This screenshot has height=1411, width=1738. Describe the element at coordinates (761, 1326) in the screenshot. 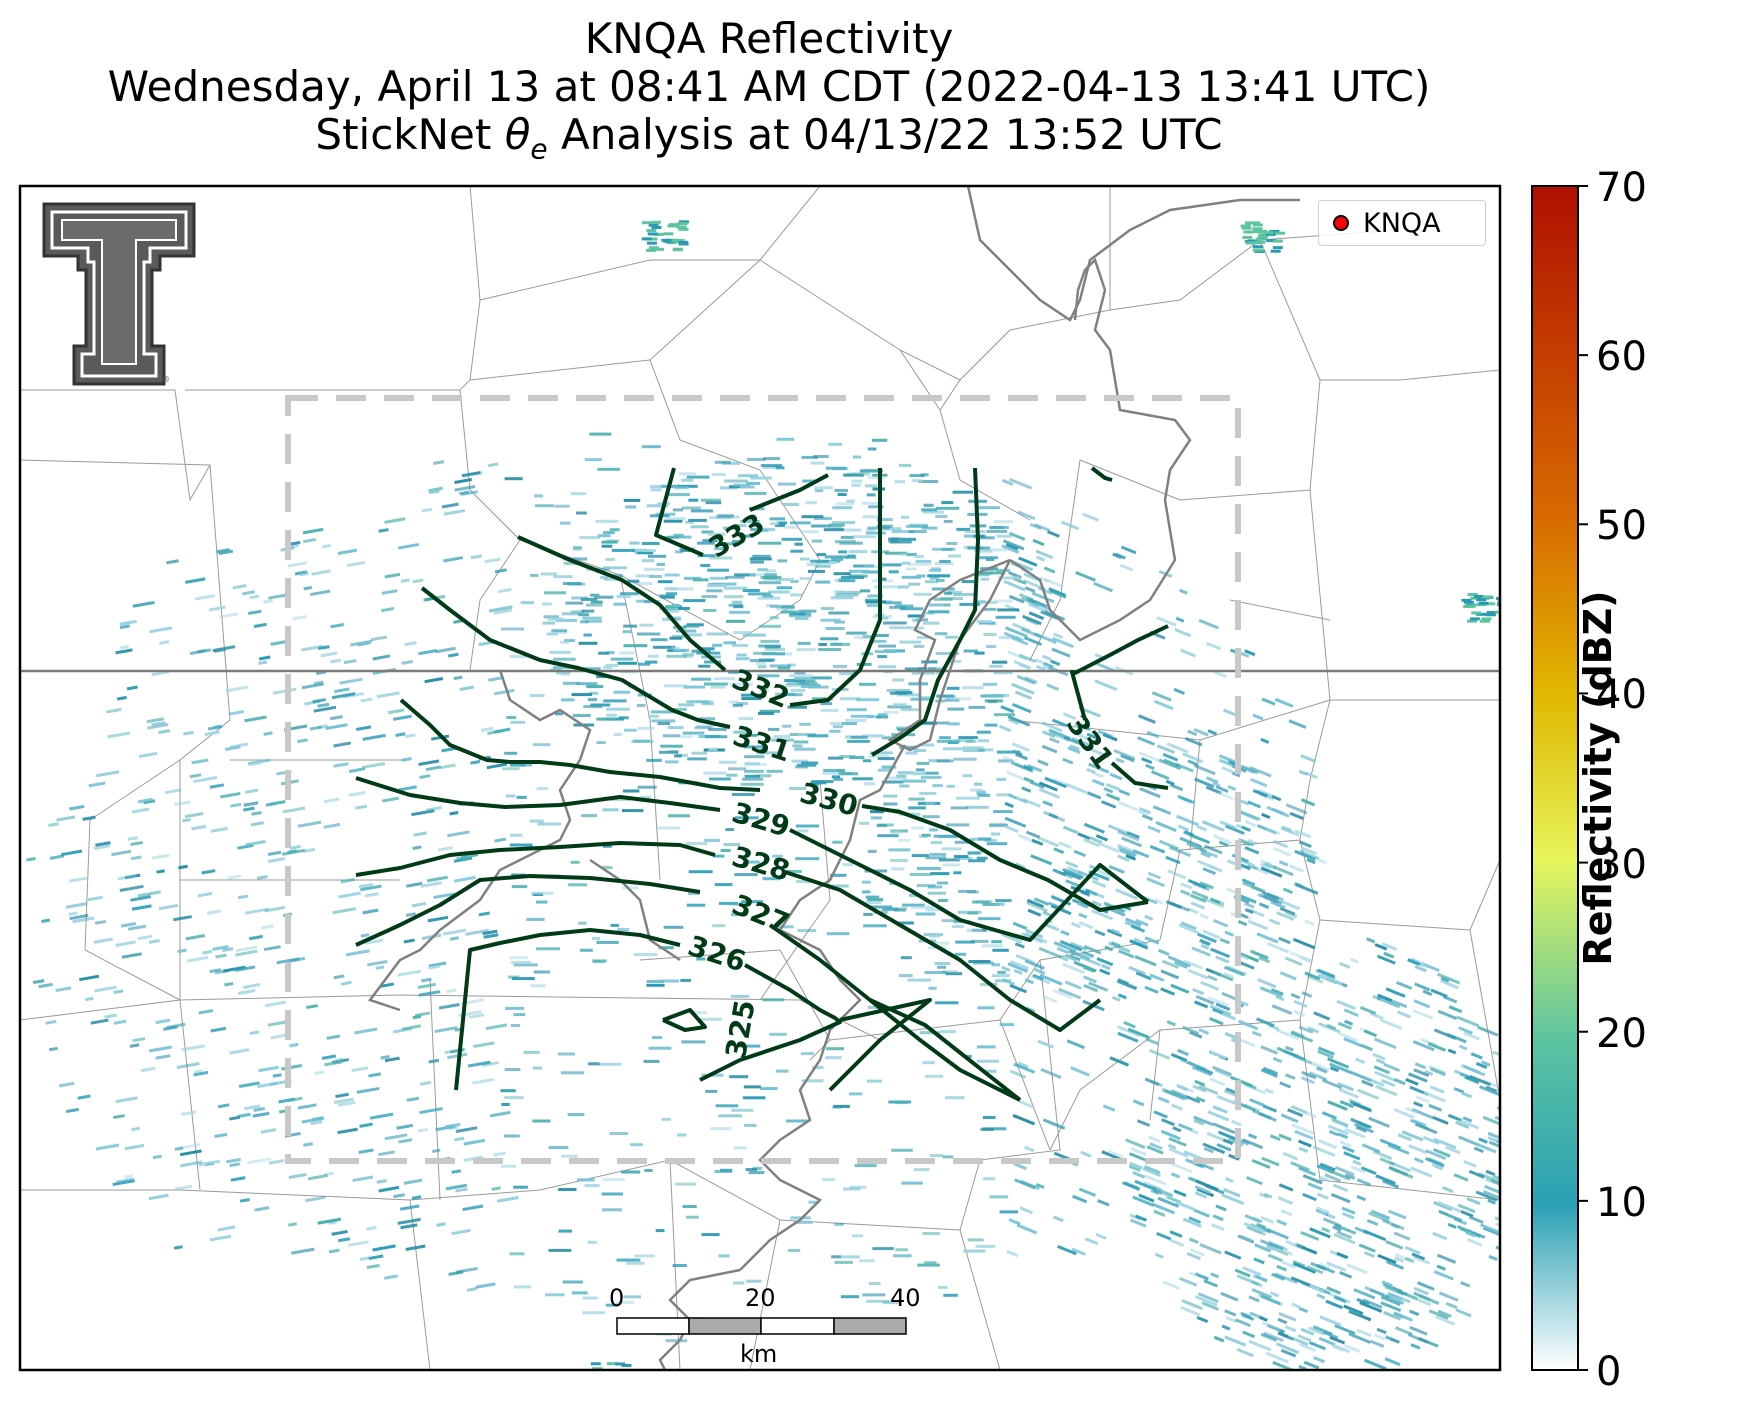

I see `scale-bar` at that location.